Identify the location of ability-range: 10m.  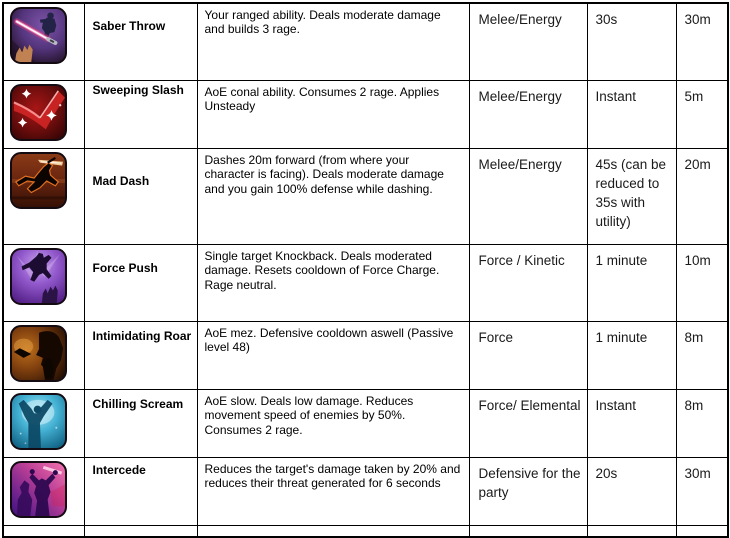
(702, 283).